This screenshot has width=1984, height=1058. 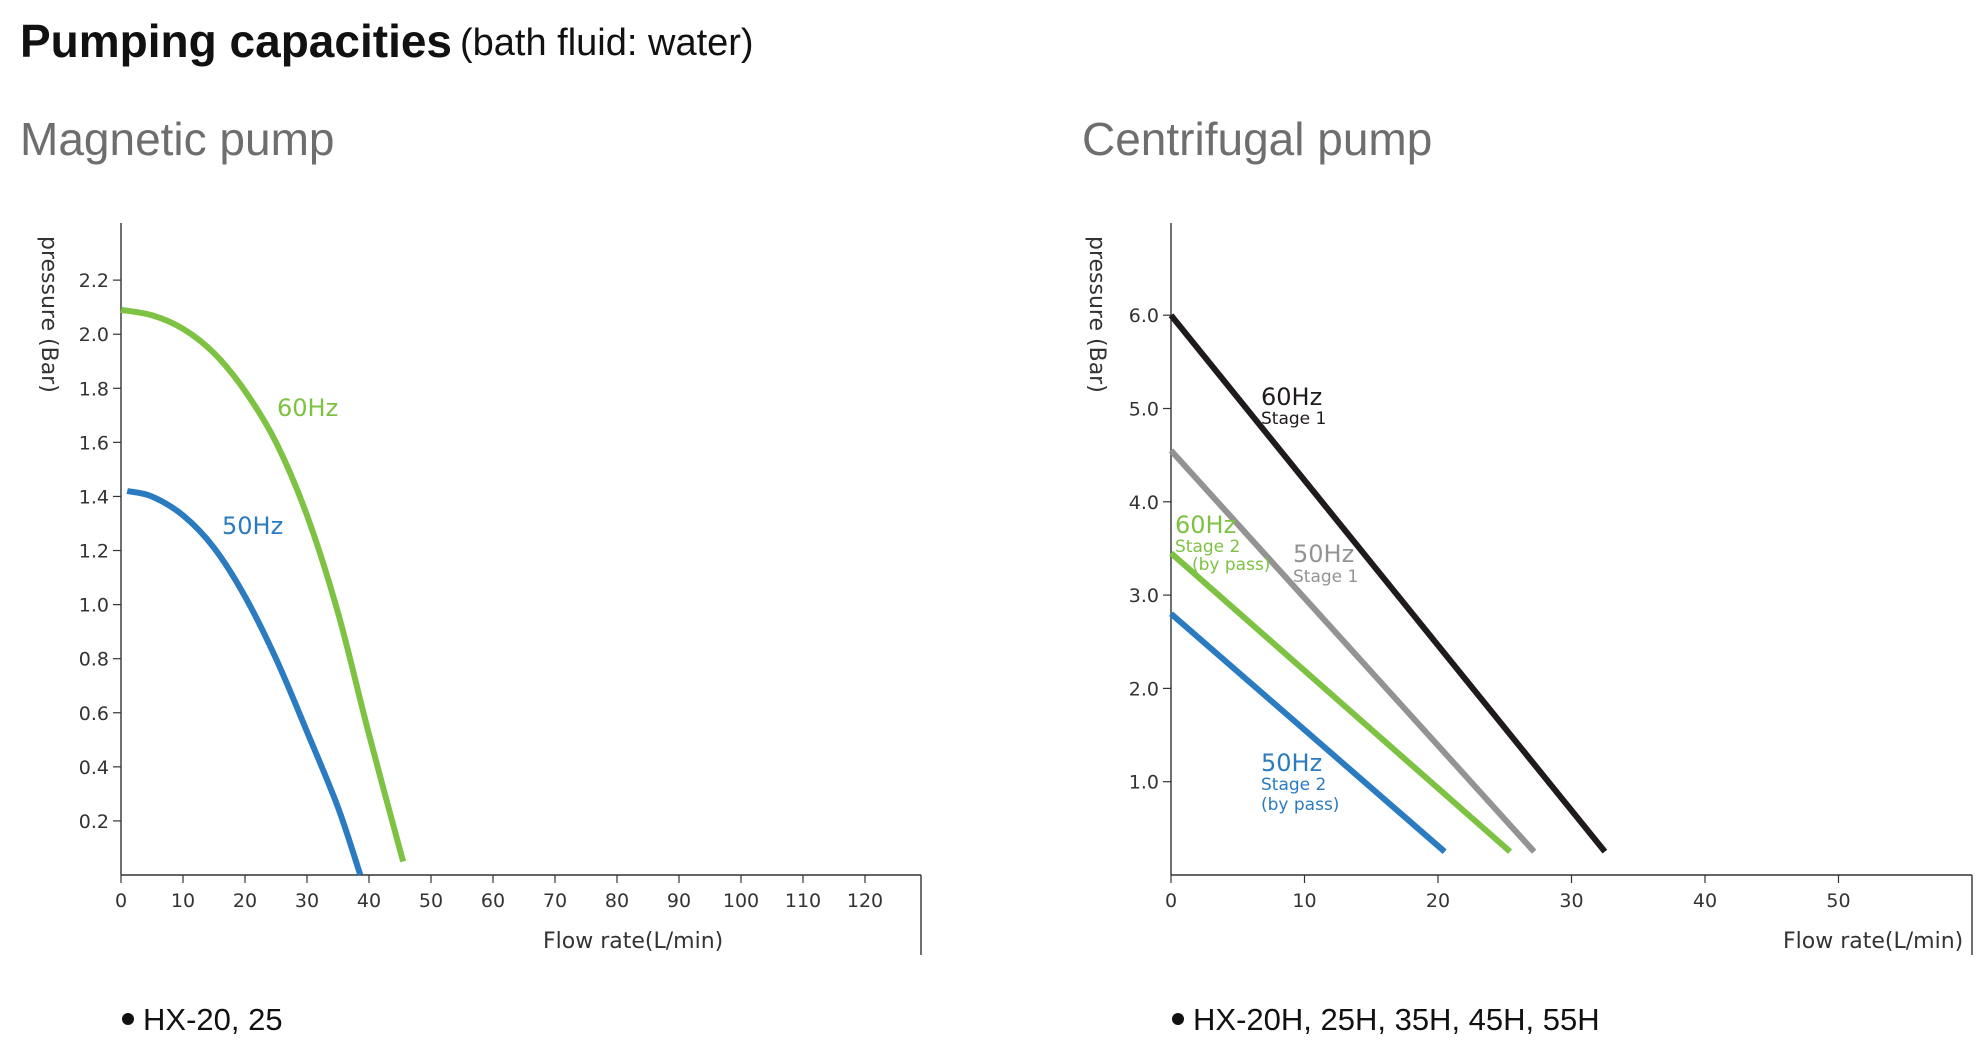 I want to click on magnetic-pump-series-50hz, so click(x=245, y=682).